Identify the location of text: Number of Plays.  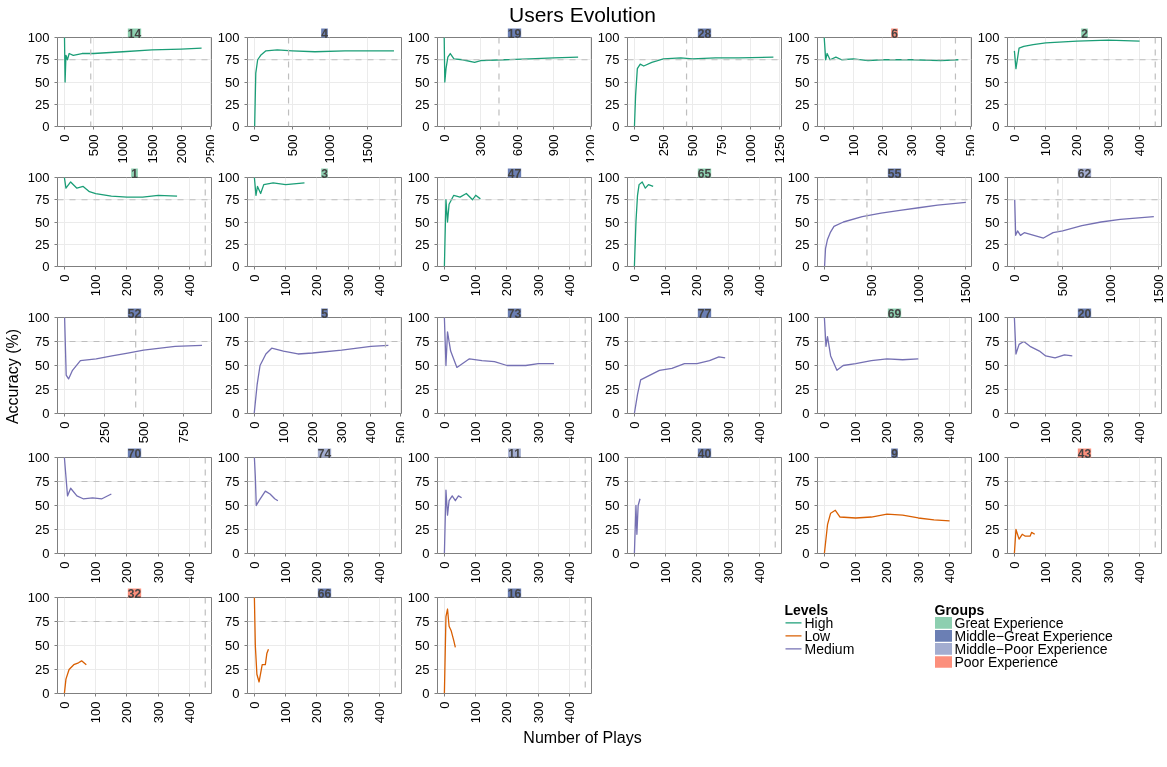
(582, 737).